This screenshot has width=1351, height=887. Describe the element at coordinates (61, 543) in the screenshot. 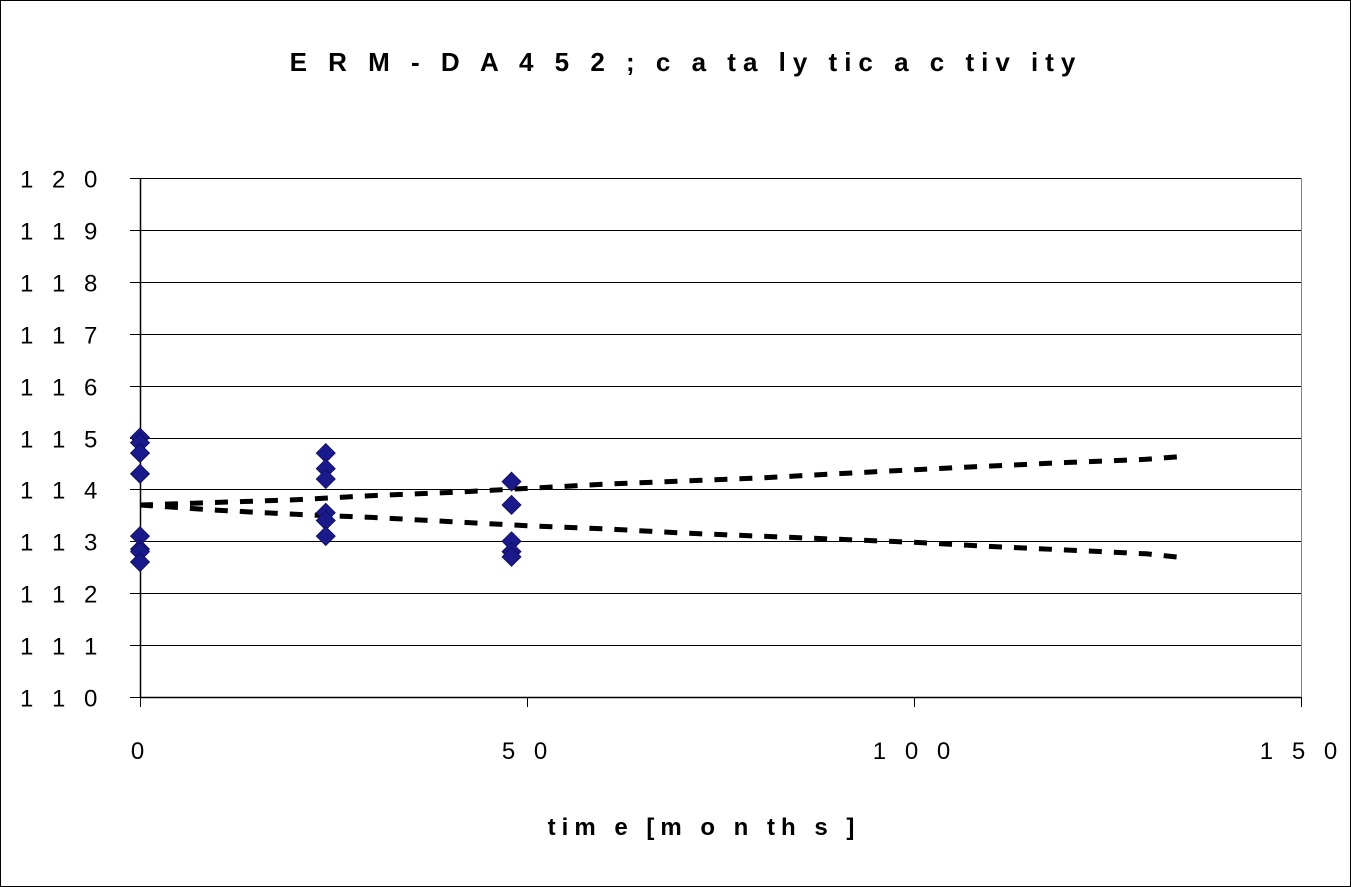

I see `y-tick-label: 1 1 3` at that location.